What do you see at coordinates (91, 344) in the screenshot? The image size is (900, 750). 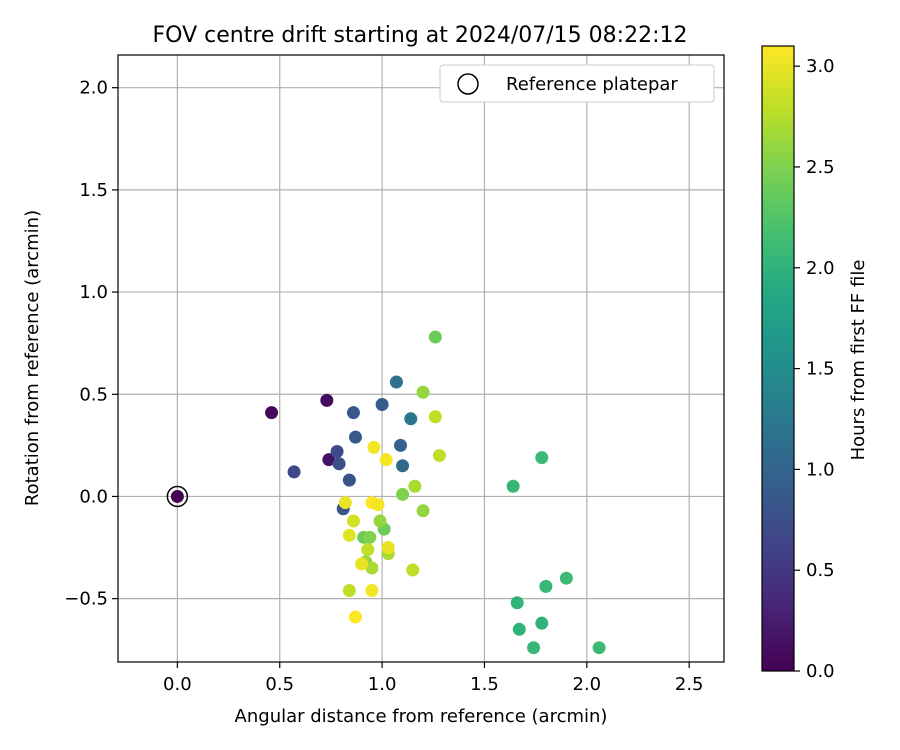 I see `y-axis-ticks: −0.5 0.0 0.5 1.0 1.5 2.0` at bounding box center [91, 344].